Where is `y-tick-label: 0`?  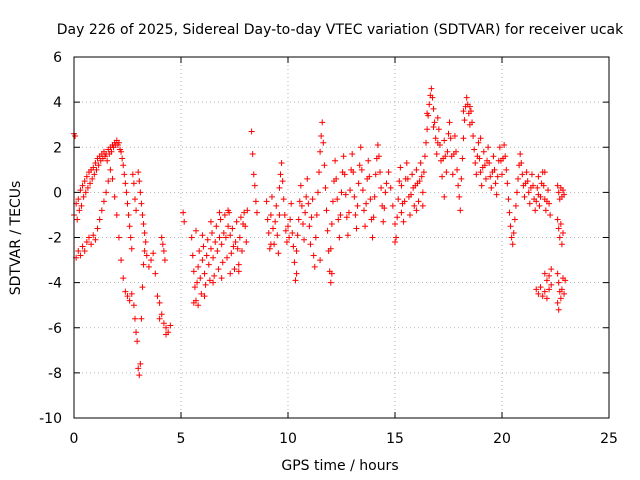 y-tick-label: 0 is located at coordinates (57, 193).